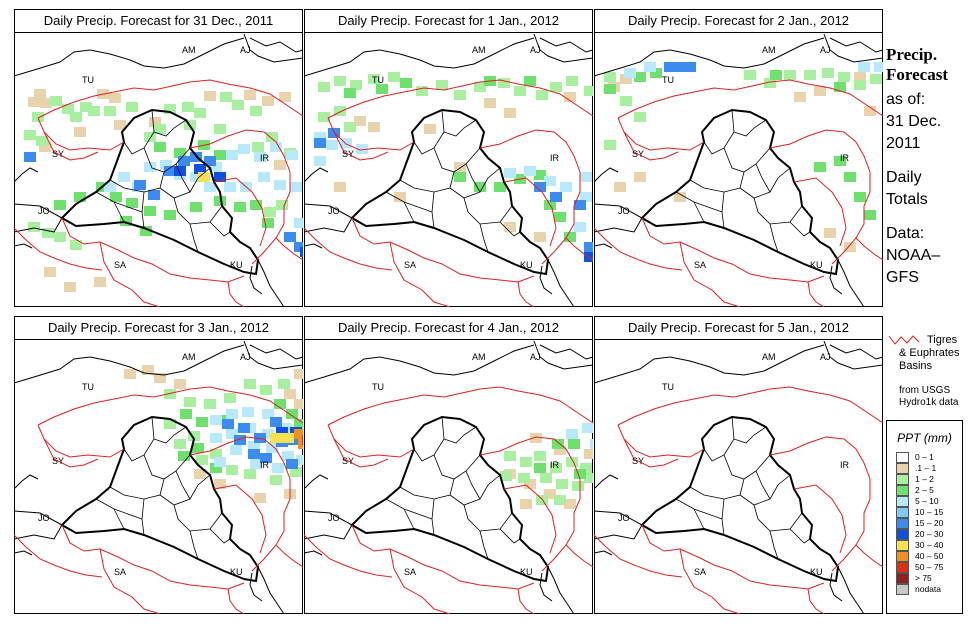 This screenshot has width=971, height=635. I want to click on basin-legend-line-3: Basins, so click(916, 366).